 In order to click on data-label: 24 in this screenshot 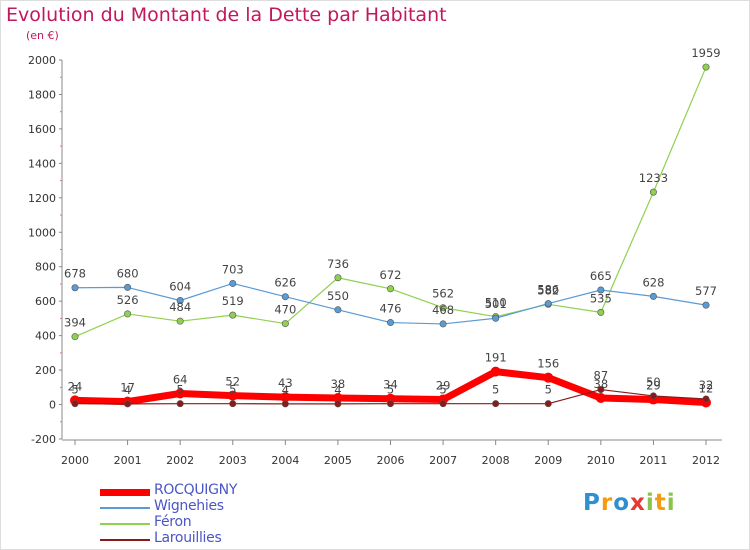, I will do `click(75, 386)`.